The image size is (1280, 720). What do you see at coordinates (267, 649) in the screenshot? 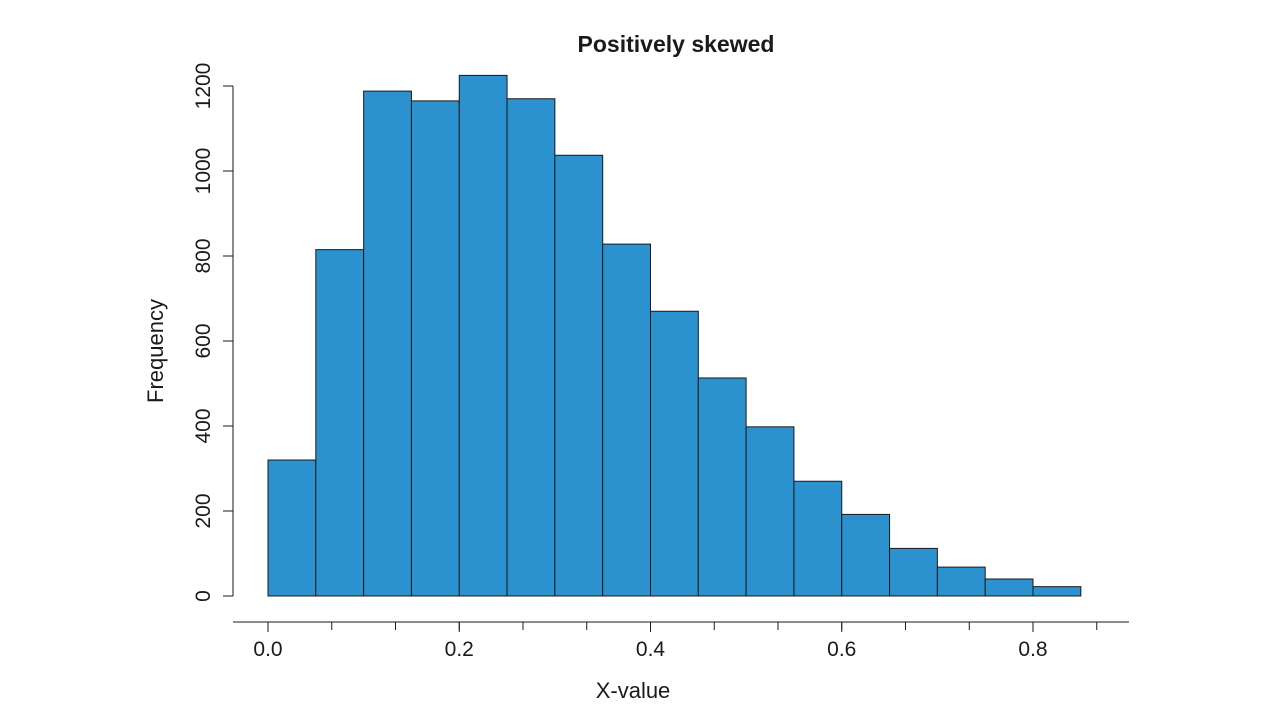
I see `x-tick-label: 0.0` at bounding box center [267, 649].